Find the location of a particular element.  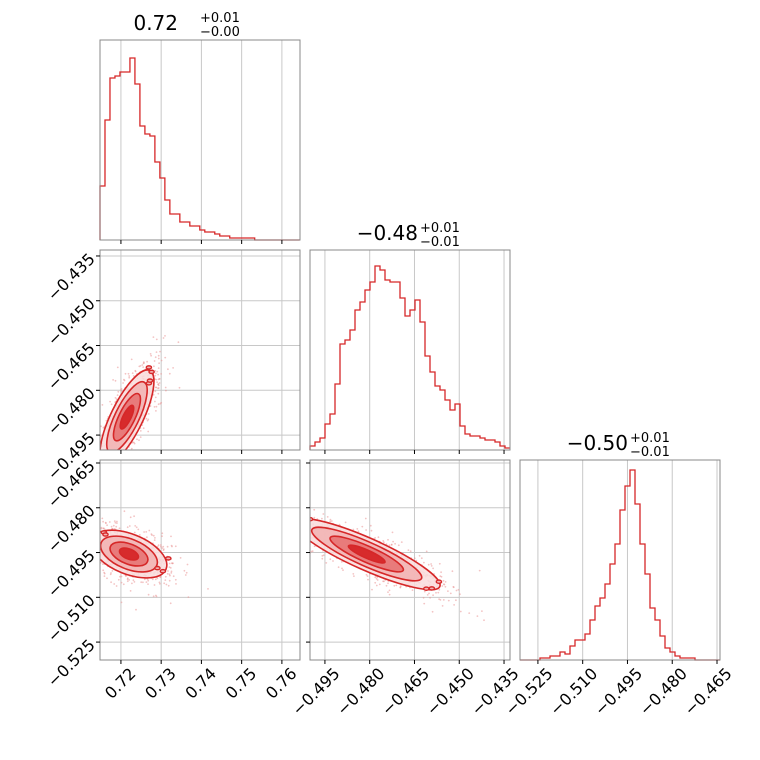

title-value: 0.72 is located at coordinates (155, 23).